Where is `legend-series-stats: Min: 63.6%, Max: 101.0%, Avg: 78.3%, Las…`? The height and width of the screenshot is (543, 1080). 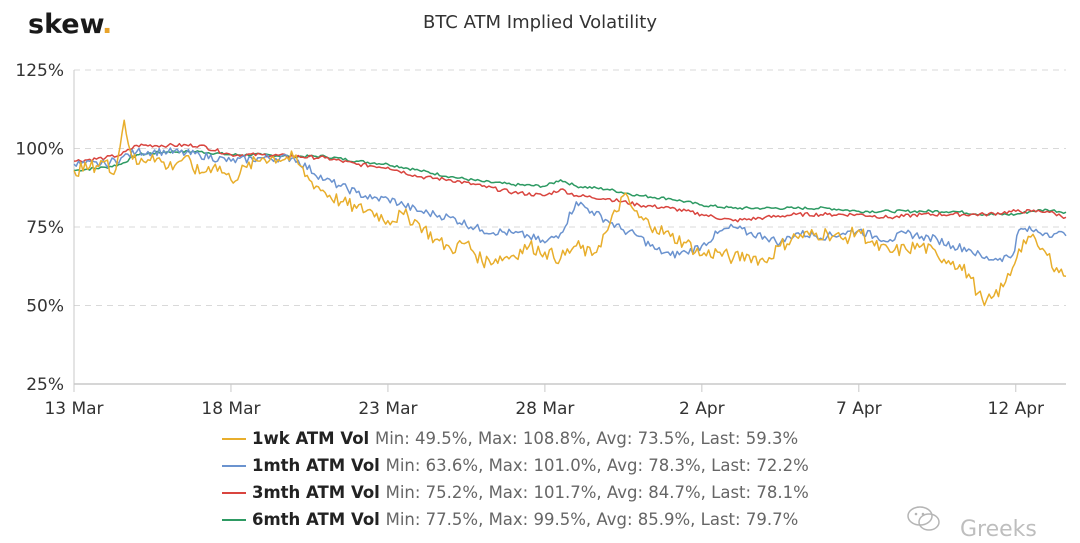 legend-series-stats: Min: 63.6%, Max: 101.0%, Avg: 78.3%, Las… is located at coordinates (597, 465).